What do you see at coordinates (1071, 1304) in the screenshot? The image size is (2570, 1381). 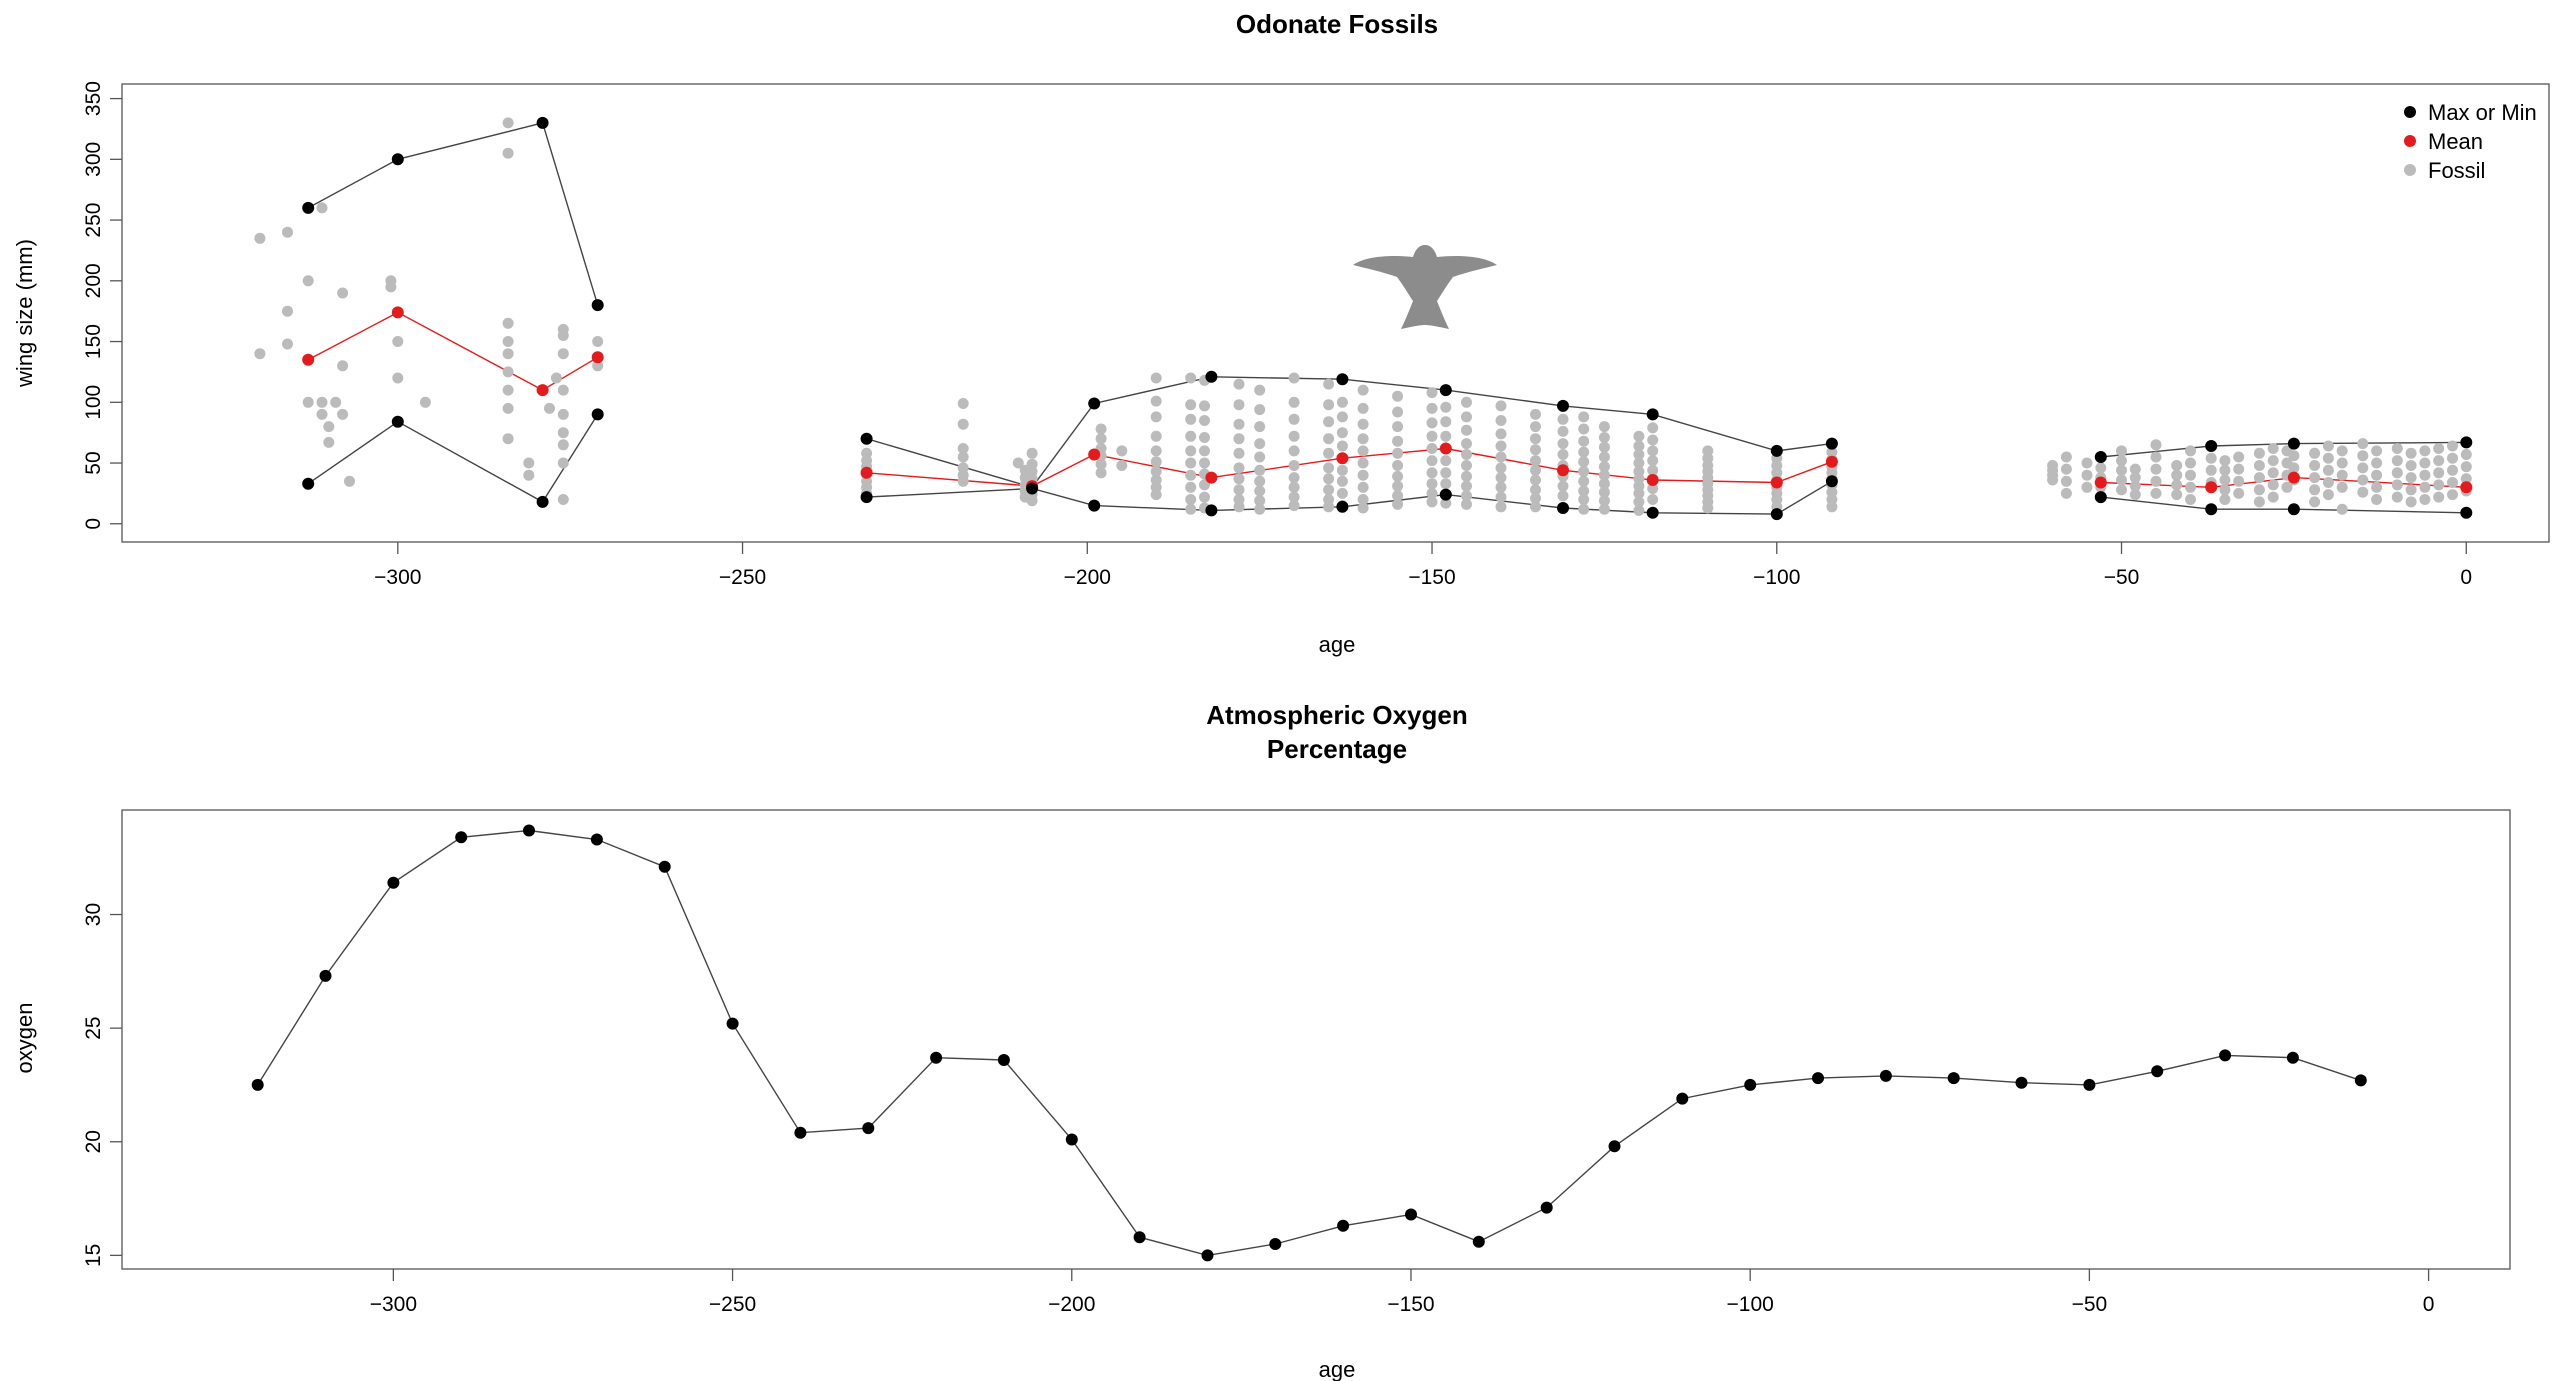 I see `x-tick-label: −200` at bounding box center [1071, 1304].